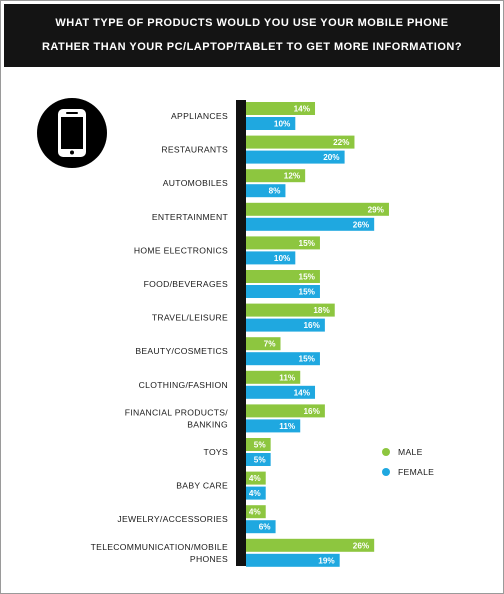  What do you see at coordinates (159, 547) in the screenshot?
I see `category-label: TELECOMMUNICATION/MOBILE` at bounding box center [159, 547].